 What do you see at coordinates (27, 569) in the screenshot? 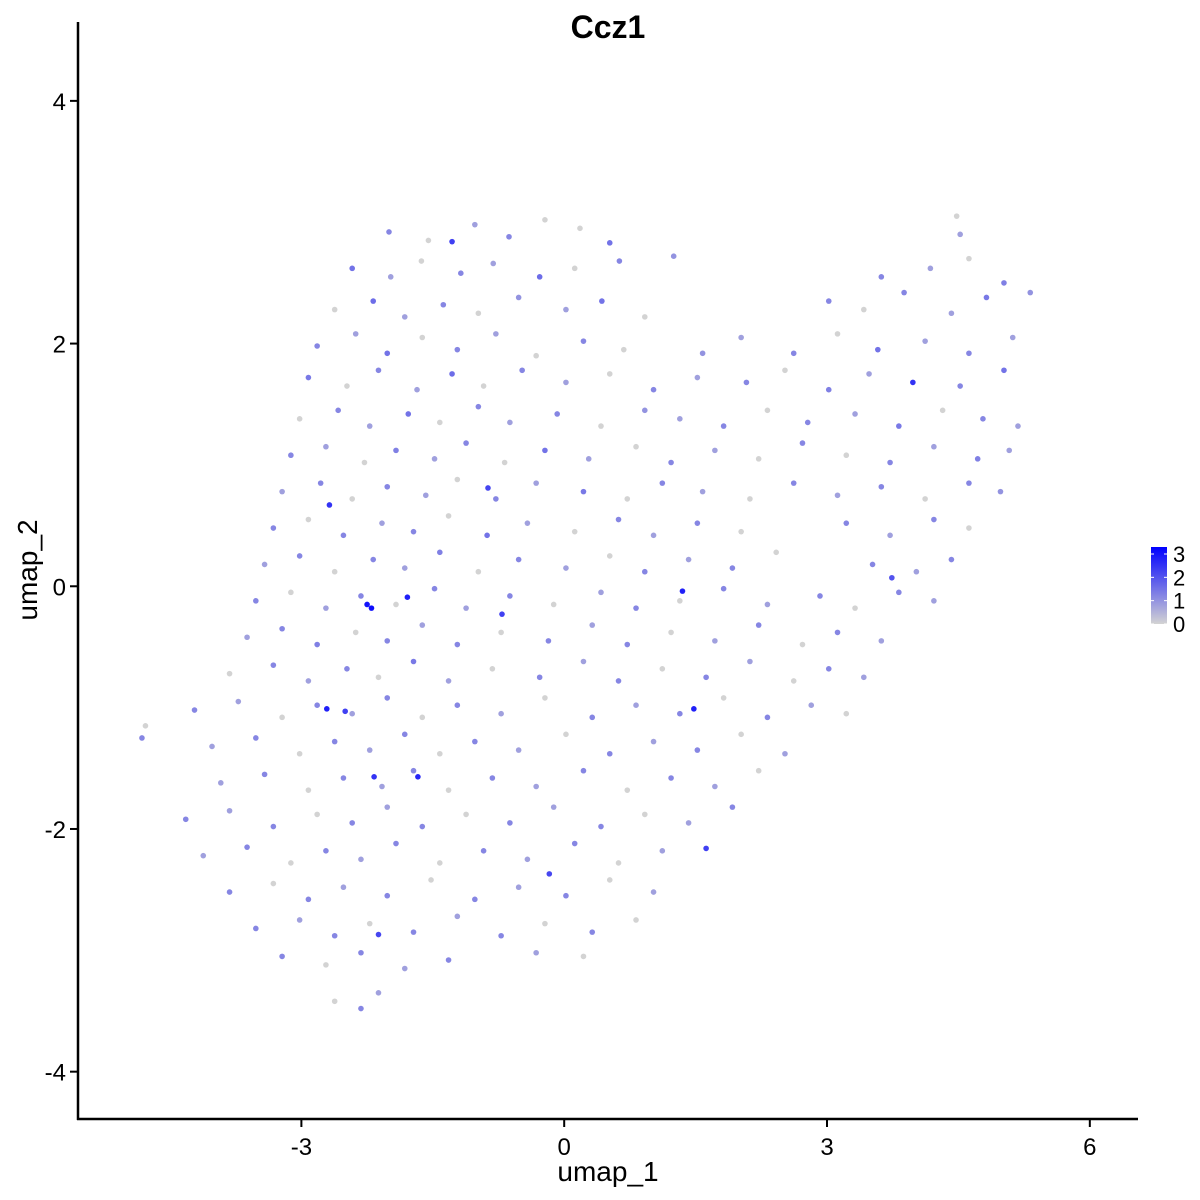
I see `y-axis-label: umap_2` at bounding box center [27, 569].